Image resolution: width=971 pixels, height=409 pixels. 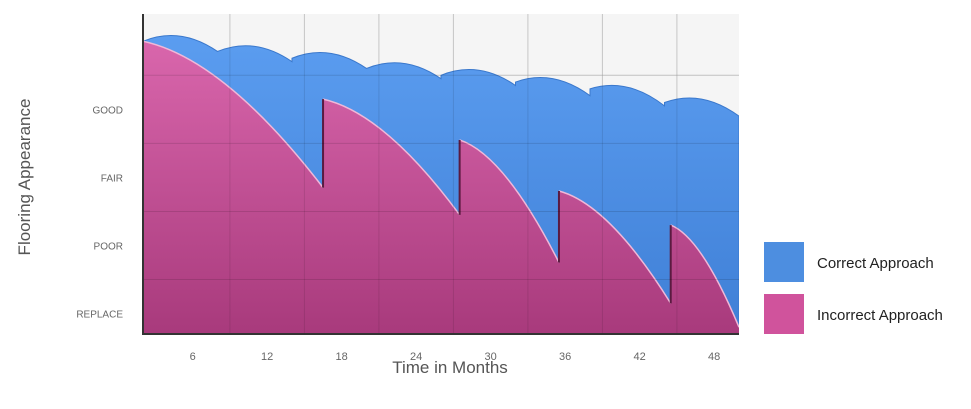 What do you see at coordinates (99, 315) in the screenshot?
I see `y-tick-label: REPLACE` at bounding box center [99, 315].